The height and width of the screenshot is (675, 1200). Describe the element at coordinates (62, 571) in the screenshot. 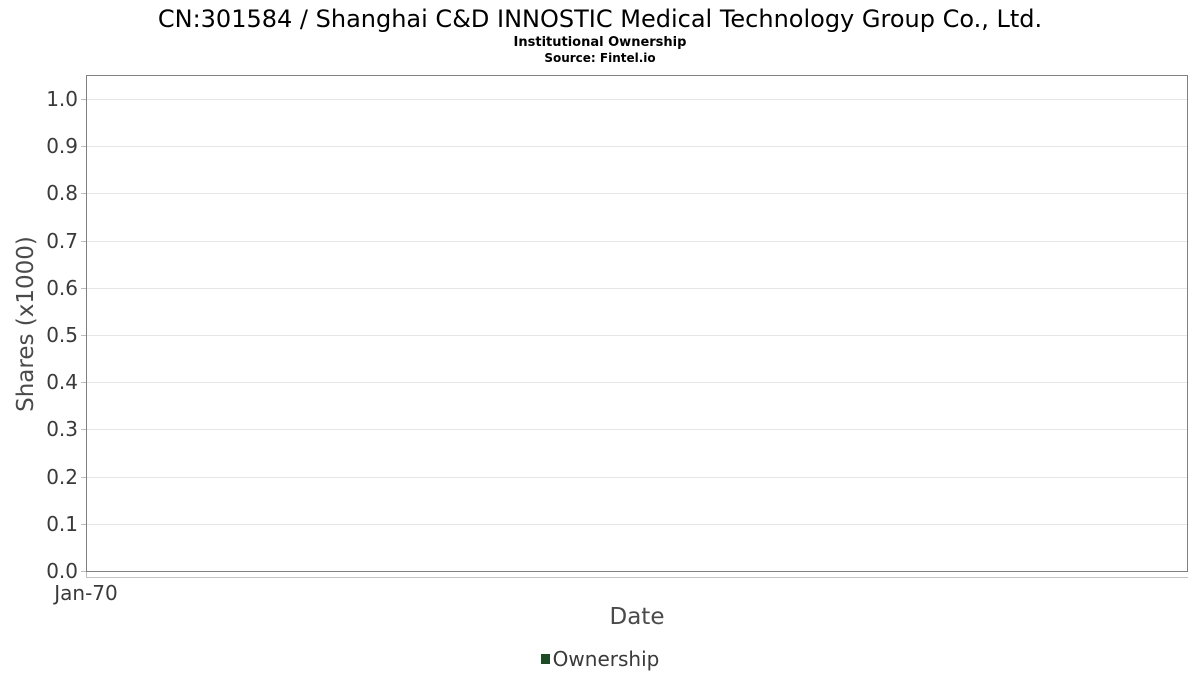

I see `y-tick-label: 0.0` at that location.